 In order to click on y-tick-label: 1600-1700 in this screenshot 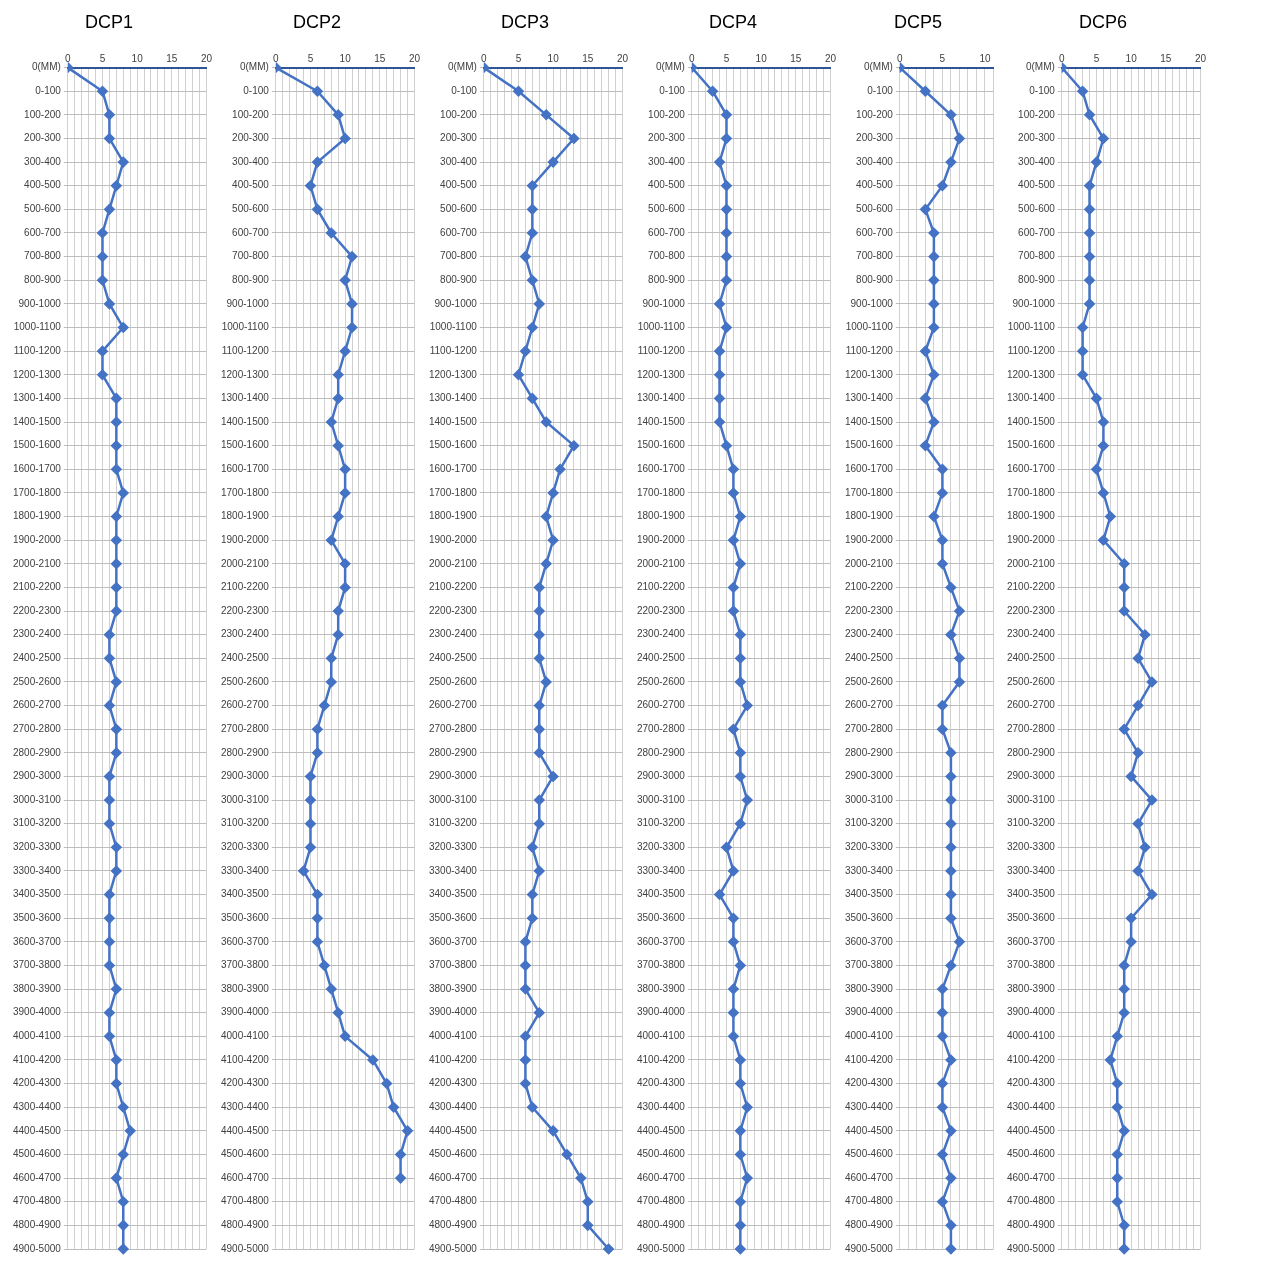, I will do `click(453, 469)`.